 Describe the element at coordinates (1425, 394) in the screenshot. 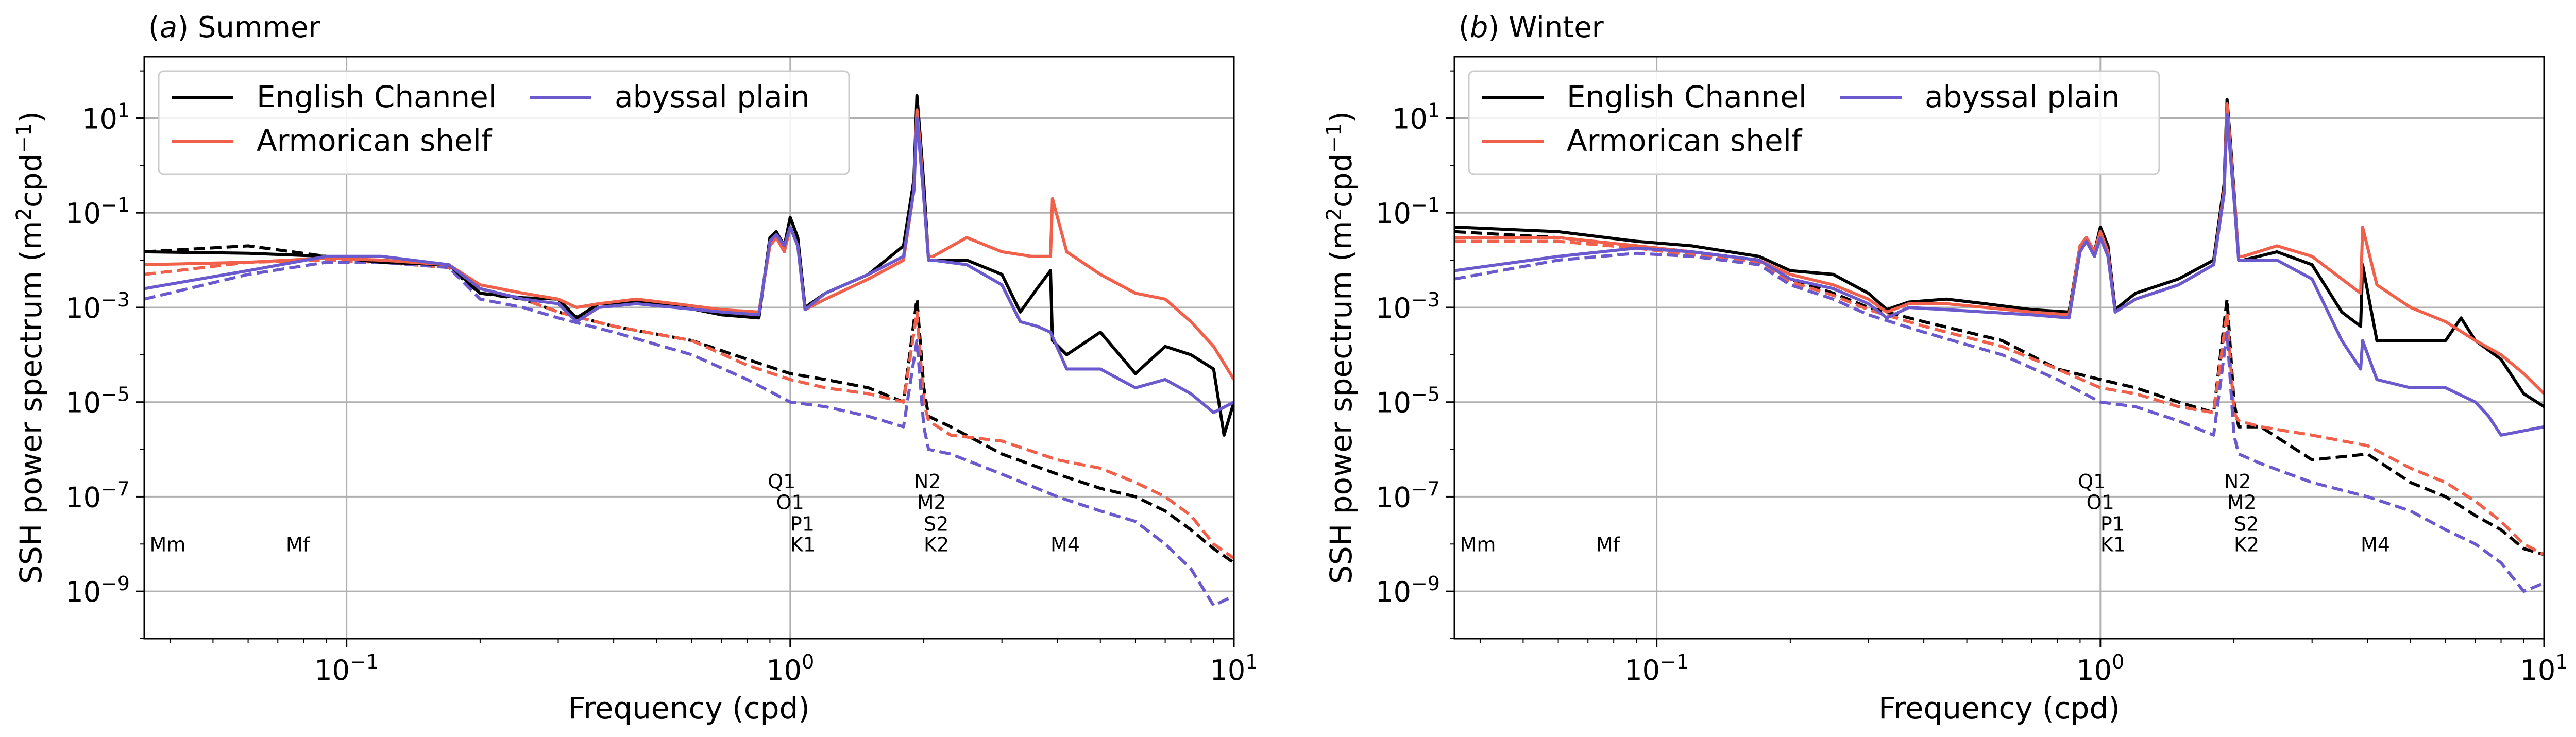

I see `tick-exponent: −5` at that location.